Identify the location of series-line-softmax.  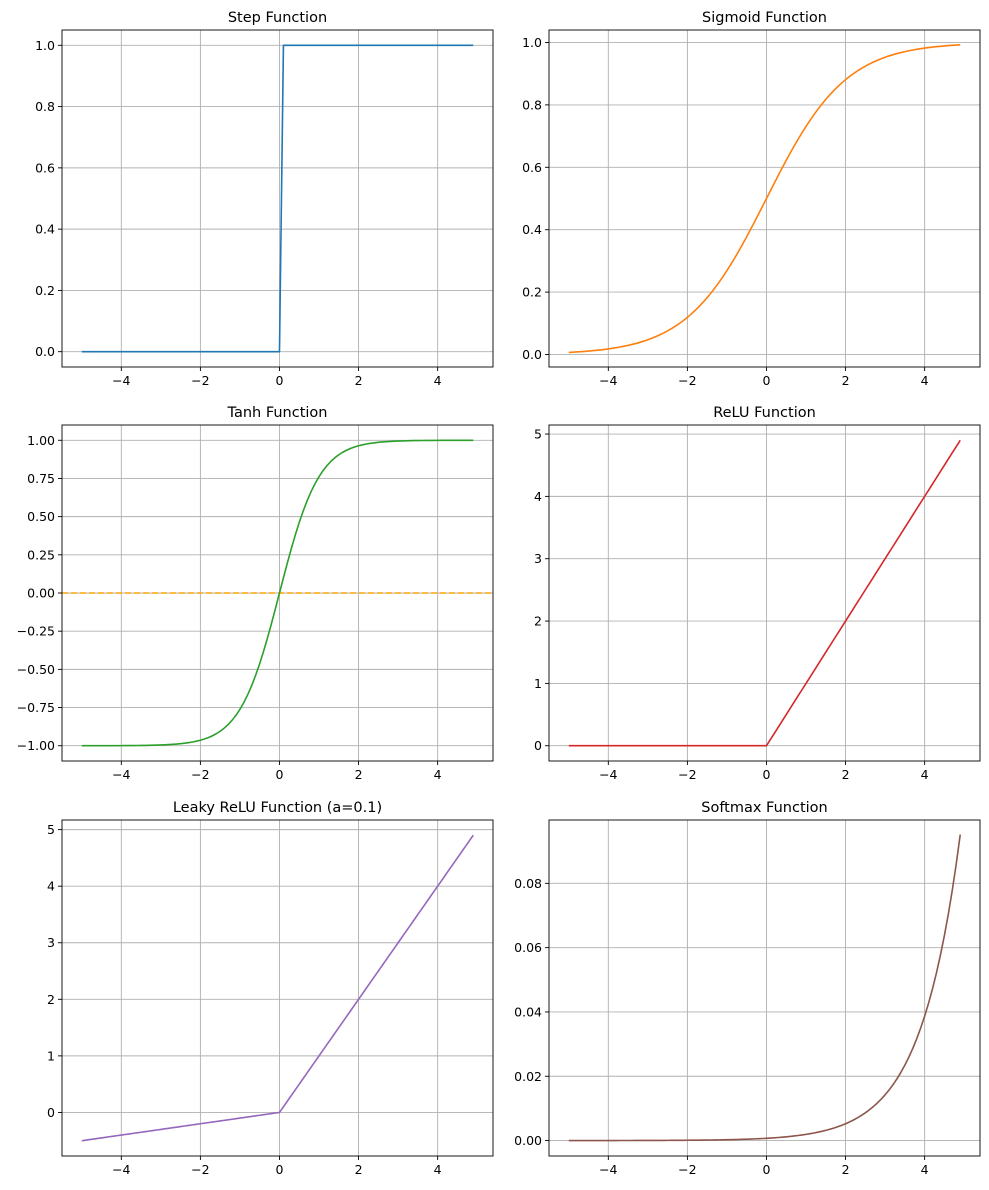
(765, 988).